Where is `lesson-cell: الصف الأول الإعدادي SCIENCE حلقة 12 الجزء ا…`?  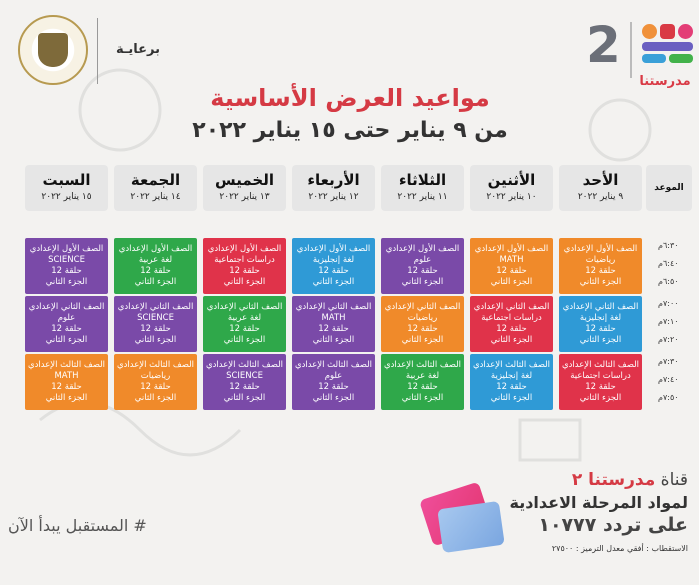 lesson-cell: الصف الأول الإعدادي SCIENCE حلقة 12 الجزء ا… is located at coordinates (66, 266).